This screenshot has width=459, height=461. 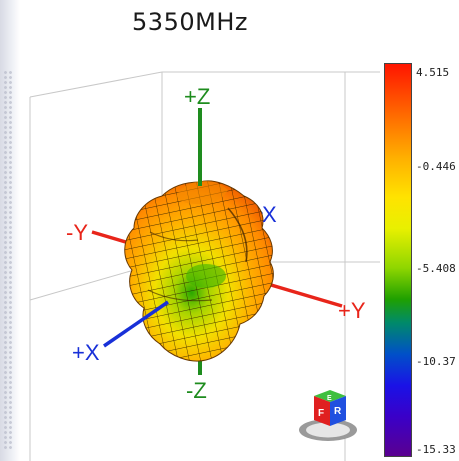 I want to click on colorbar-tick-2: -0.446, so click(x=436, y=166).